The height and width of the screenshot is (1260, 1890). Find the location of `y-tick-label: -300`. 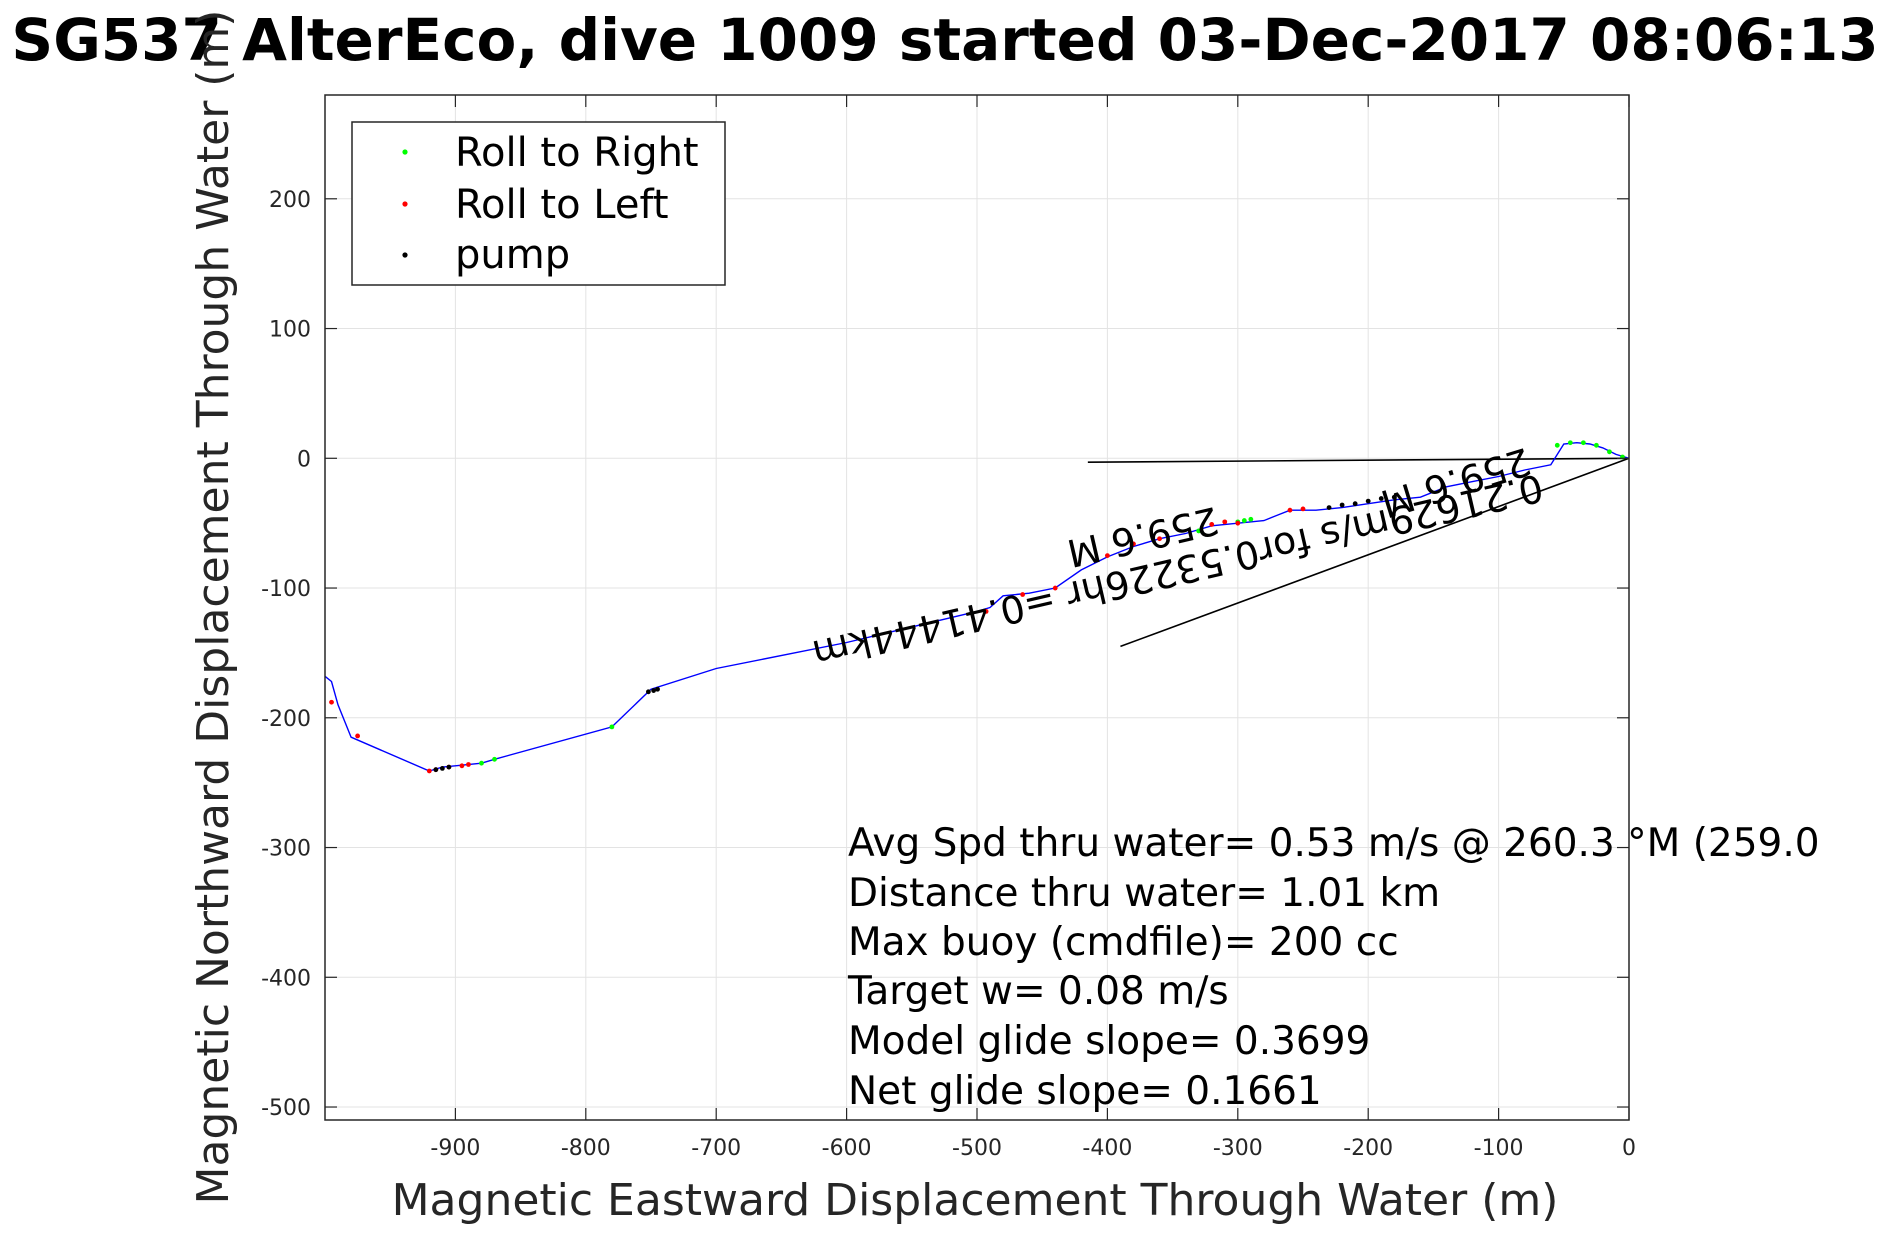

y-tick-label: -300 is located at coordinates (286, 849).